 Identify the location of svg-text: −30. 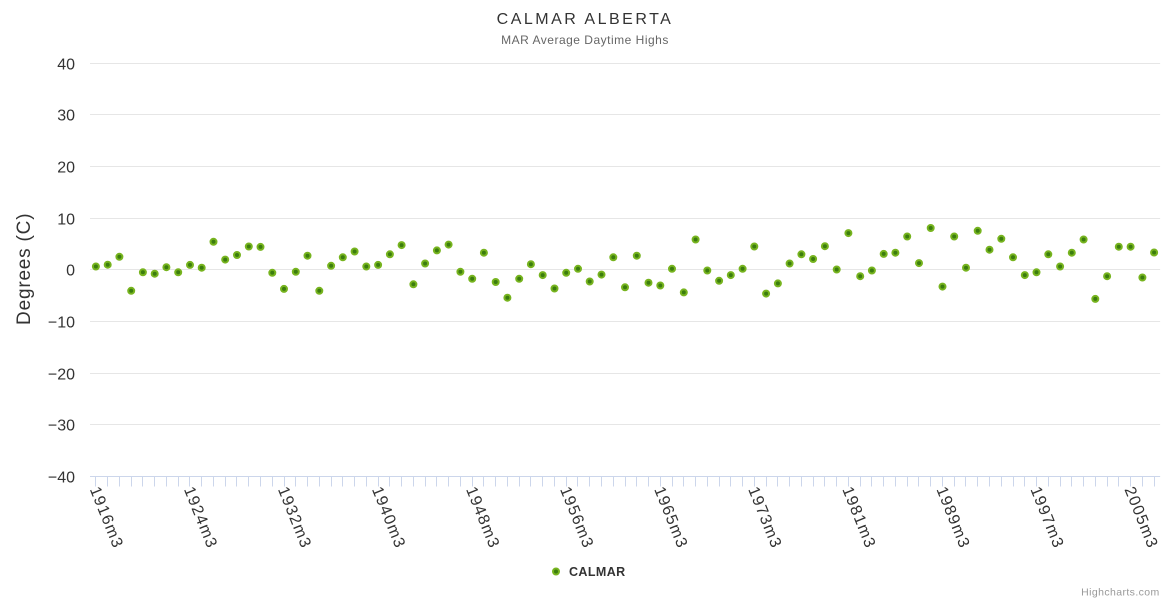
(61, 425).